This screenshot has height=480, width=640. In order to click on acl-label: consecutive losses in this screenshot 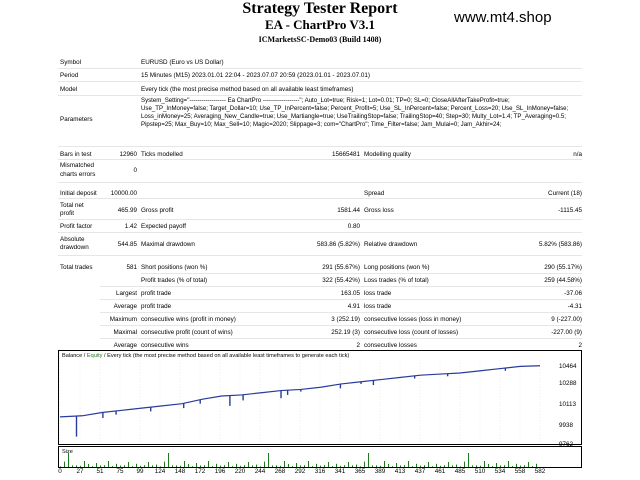, I will do `click(390, 345)`.